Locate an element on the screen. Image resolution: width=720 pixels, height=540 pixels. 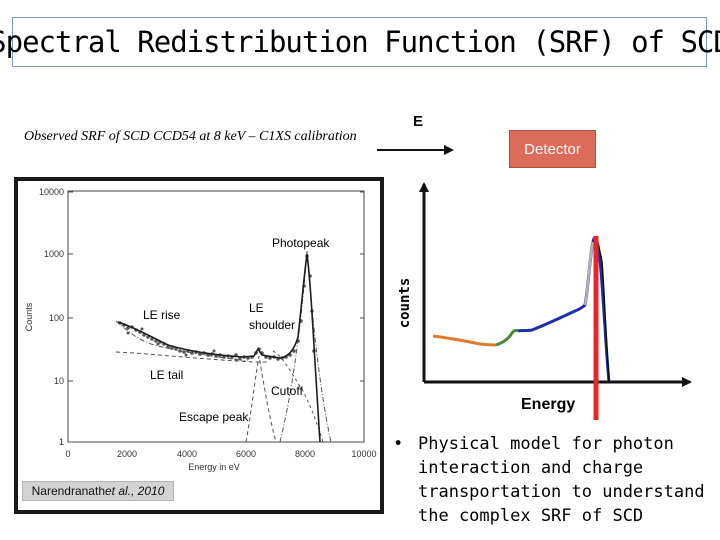
x-tick-label: 6000 is located at coordinates (246, 454).